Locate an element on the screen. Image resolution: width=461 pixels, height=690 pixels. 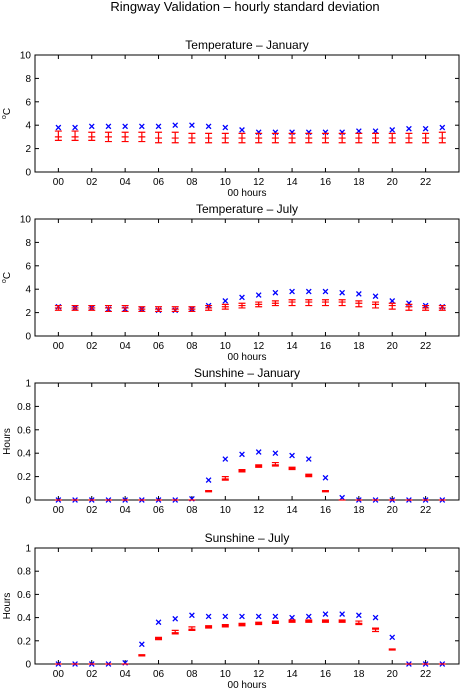
x-axis-label: 00 hours is located at coordinates (247, 357).